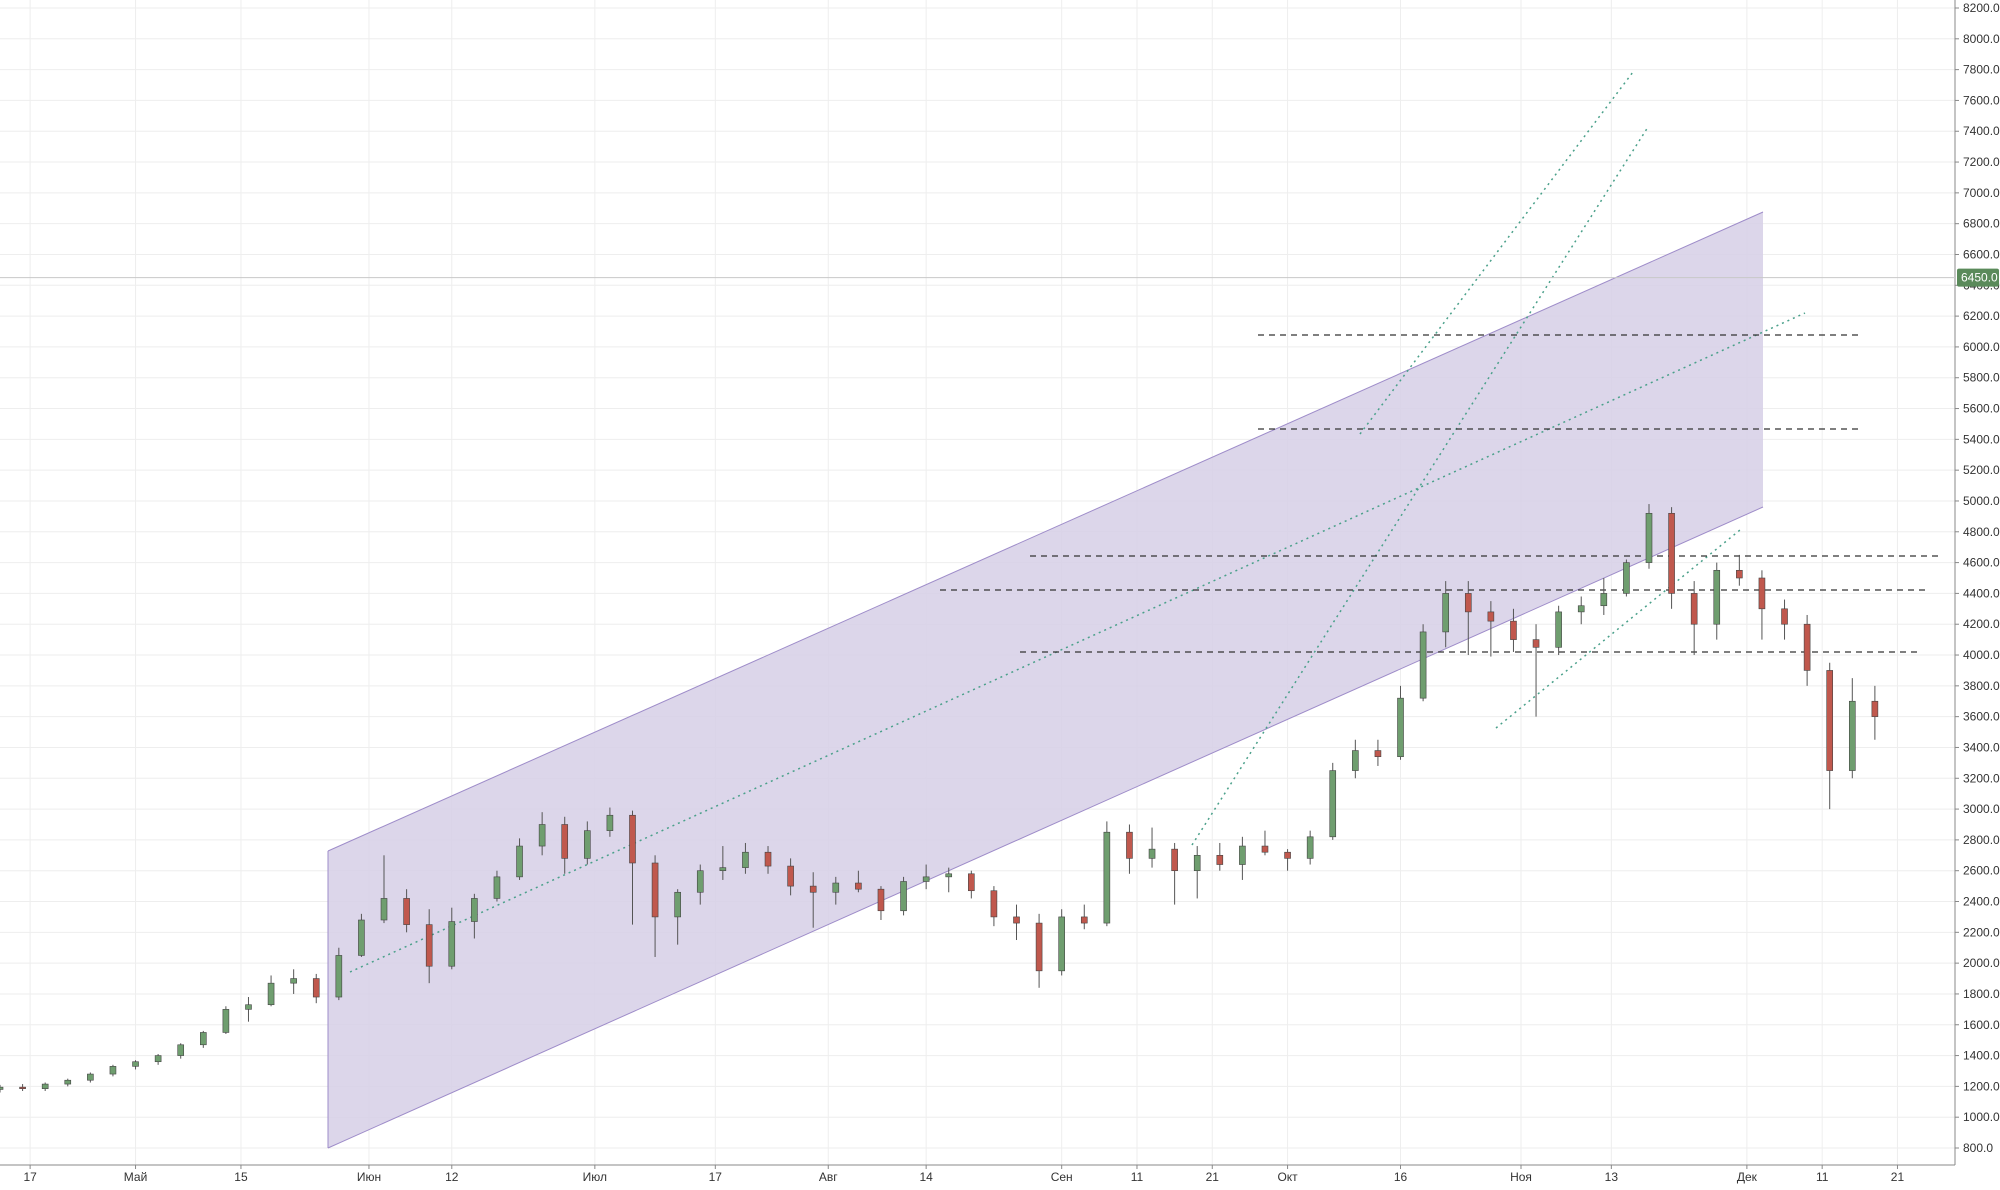  Describe the element at coordinates (1981, 778) in the screenshot. I see `price-tick-label: 3200.0` at that location.